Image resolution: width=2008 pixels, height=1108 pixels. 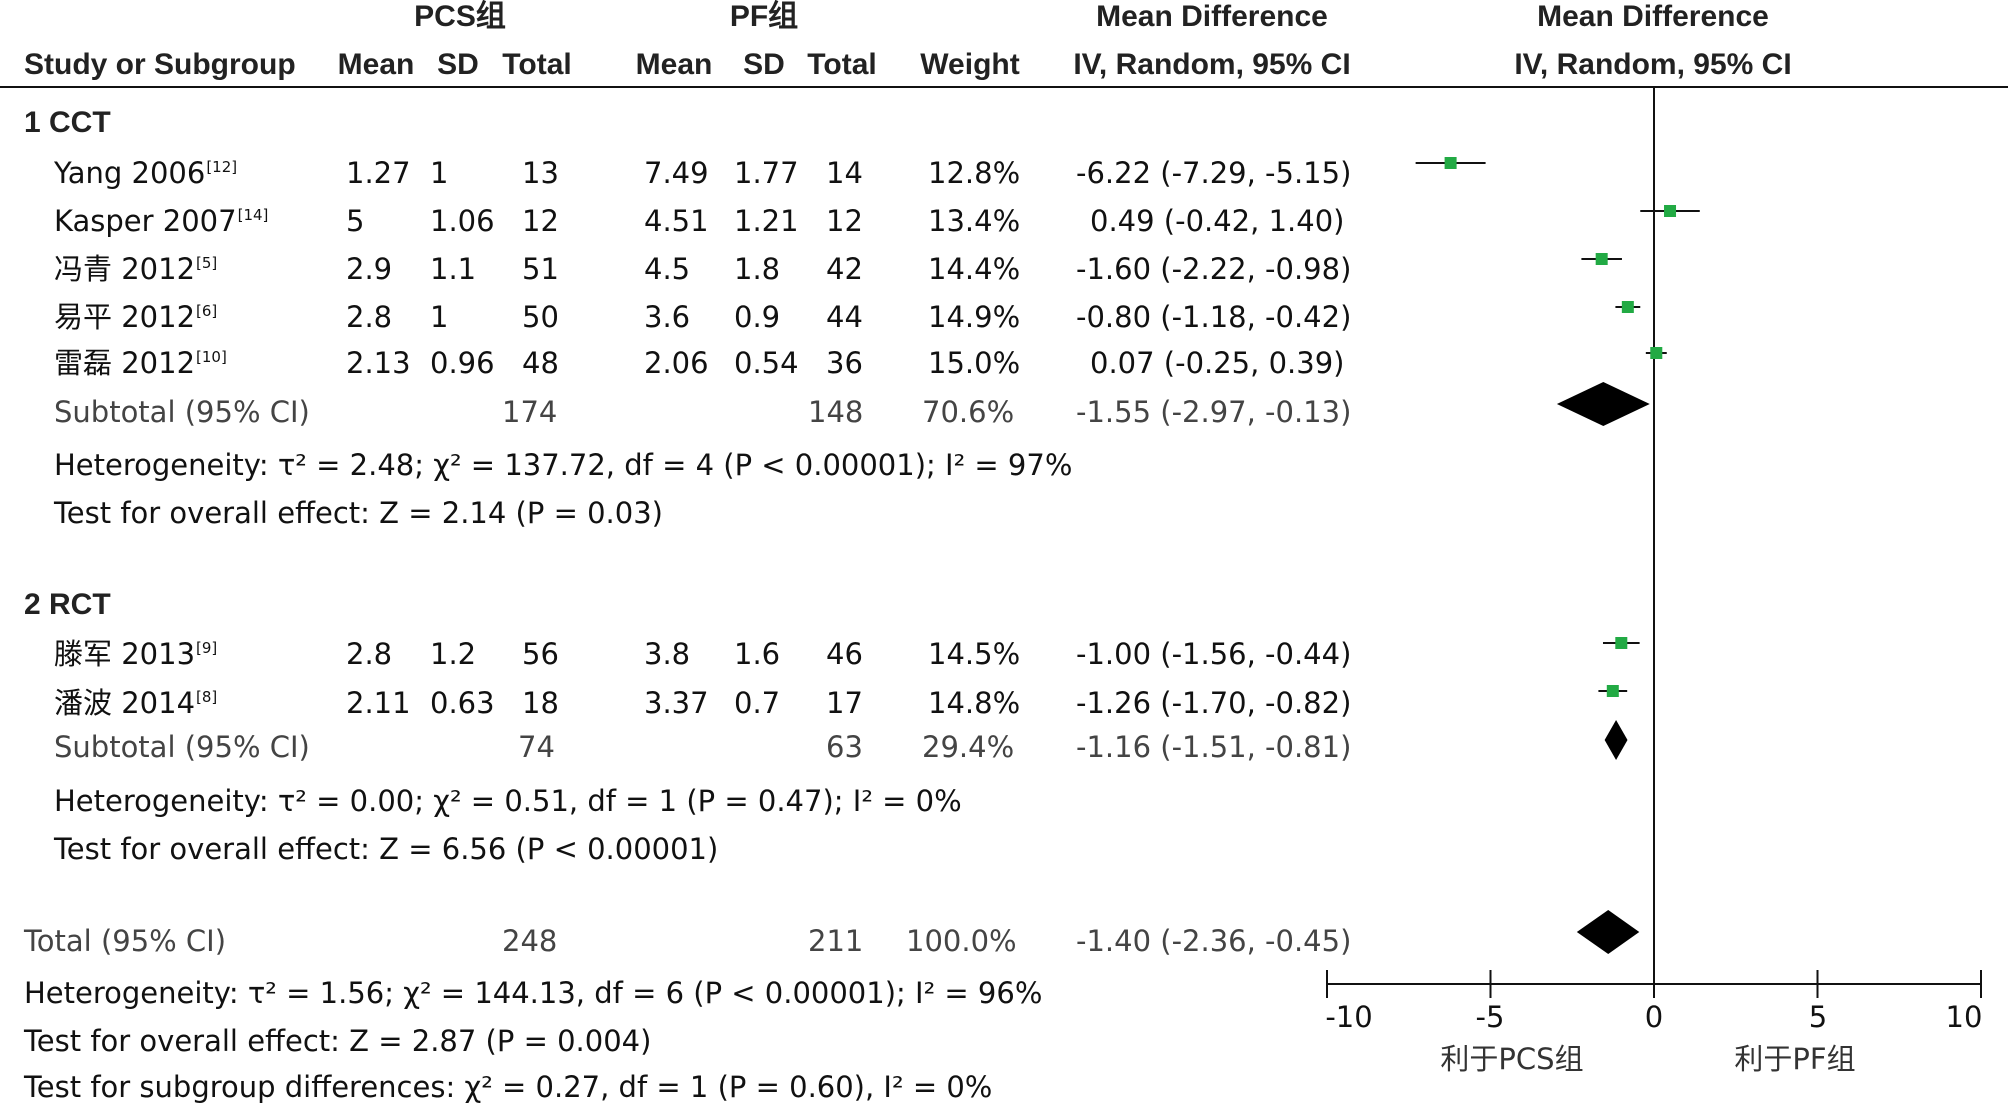 I want to click on study-name: 易平 2012[6], so click(x=136, y=317).